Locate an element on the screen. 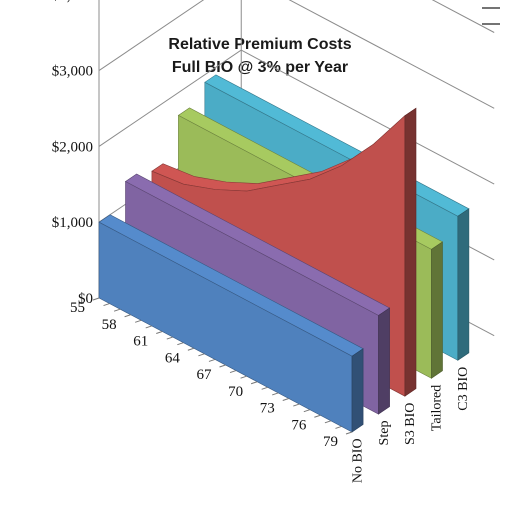 This screenshot has width=507, height=508. gridline is located at coordinates (463, 16).